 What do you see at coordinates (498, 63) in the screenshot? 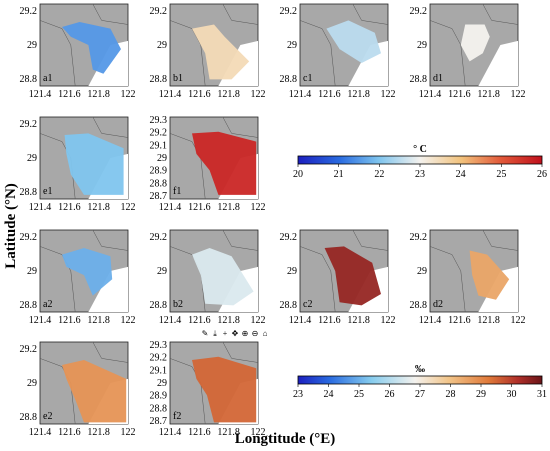
I see `open-sea-d1` at bounding box center [498, 63].